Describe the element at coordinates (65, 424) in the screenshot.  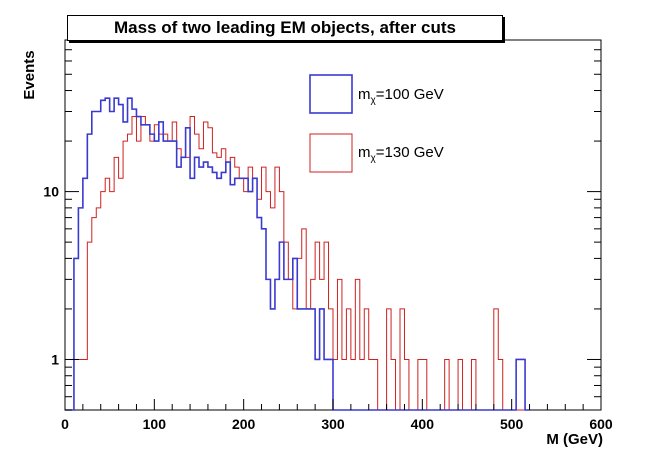
I see `x-tick-label: 0` at that location.